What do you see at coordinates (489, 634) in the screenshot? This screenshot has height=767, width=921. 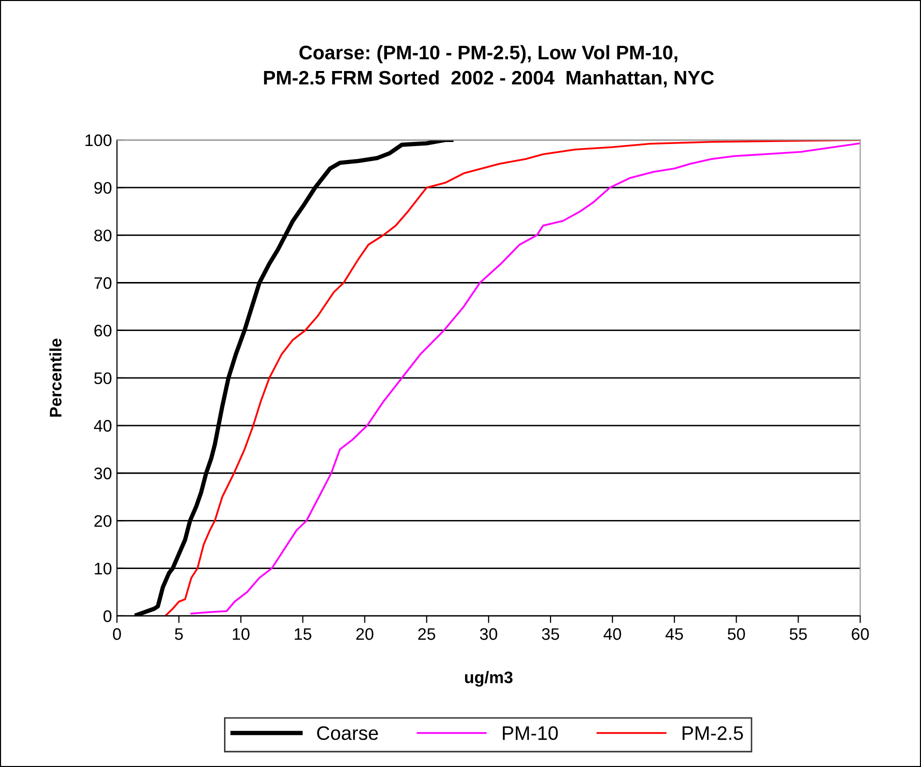 I see `x-tick-label: 30` at bounding box center [489, 634].